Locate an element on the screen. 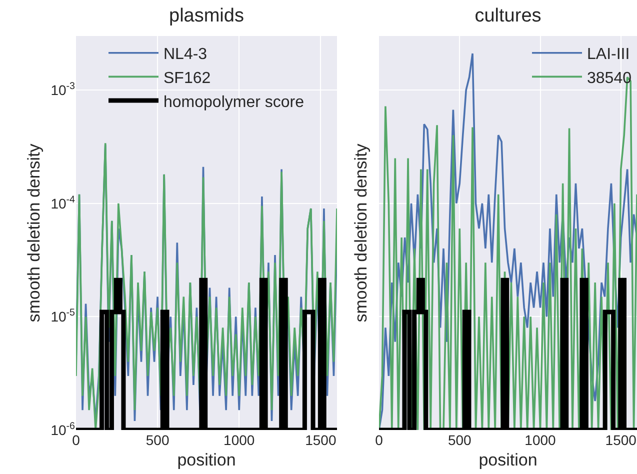 This screenshot has height=474, width=637. y-tick-label: 10$^{-5}$ is located at coordinates (63, 316).